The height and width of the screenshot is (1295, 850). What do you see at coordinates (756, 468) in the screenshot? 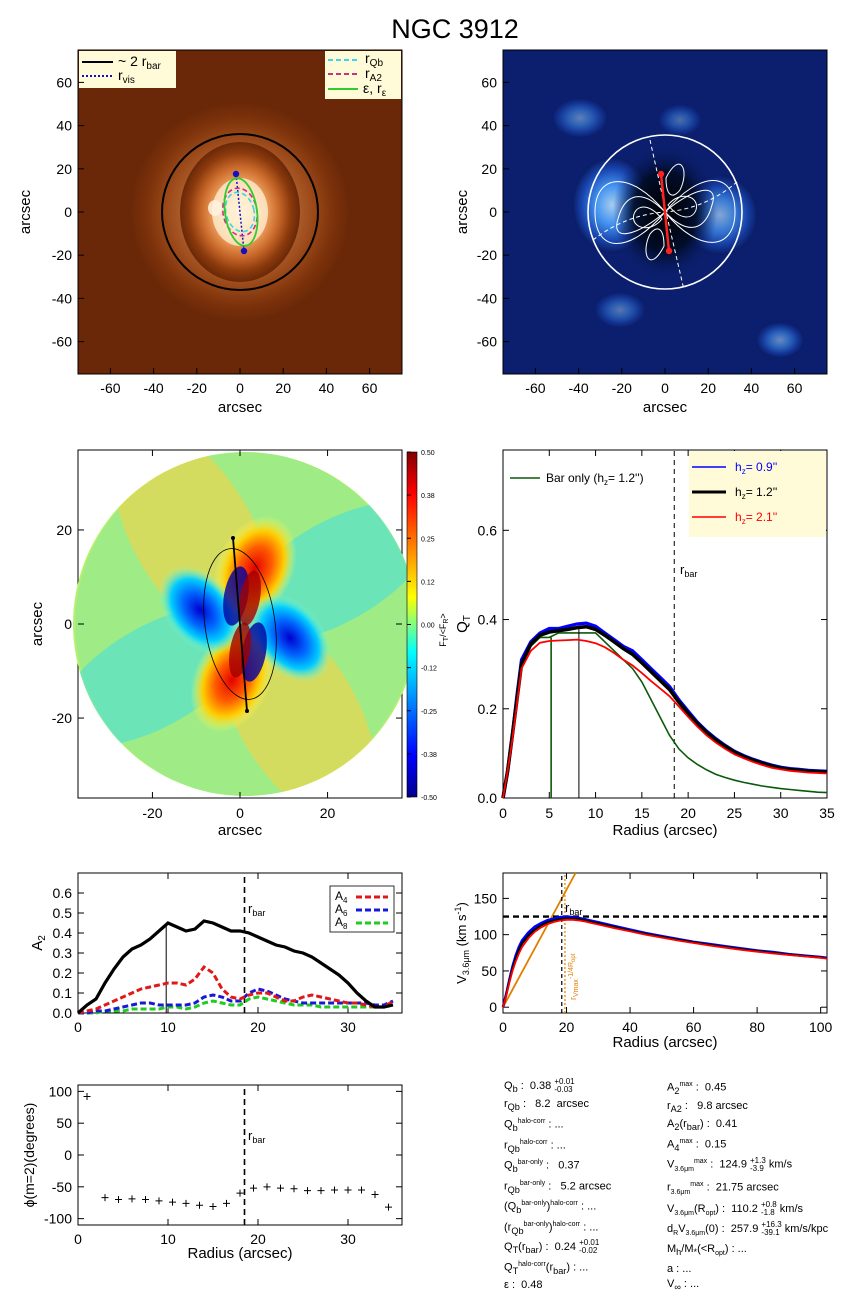
I see `svg-text: hz= 0.9''` at bounding box center [756, 468].